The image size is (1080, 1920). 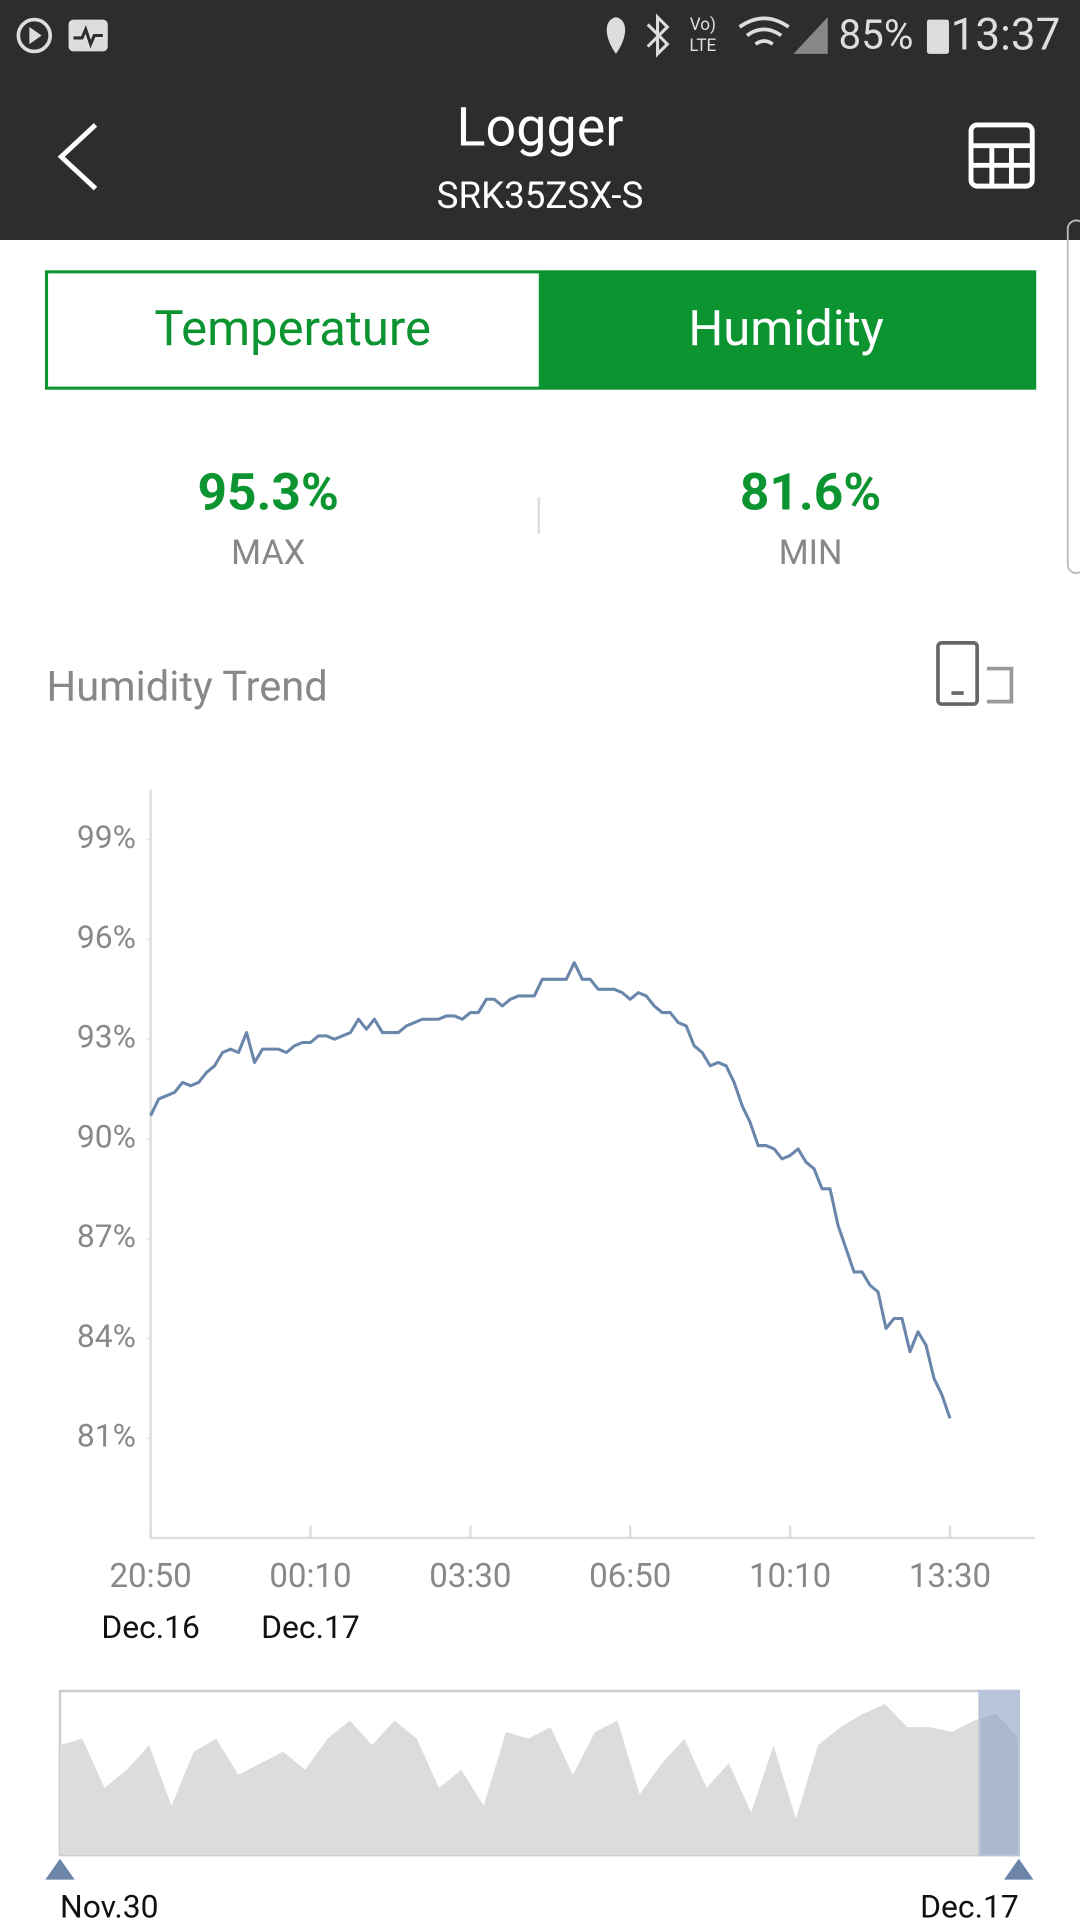 What do you see at coordinates (106, 1136) in the screenshot?
I see `y-tick-label: 90%` at bounding box center [106, 1136].